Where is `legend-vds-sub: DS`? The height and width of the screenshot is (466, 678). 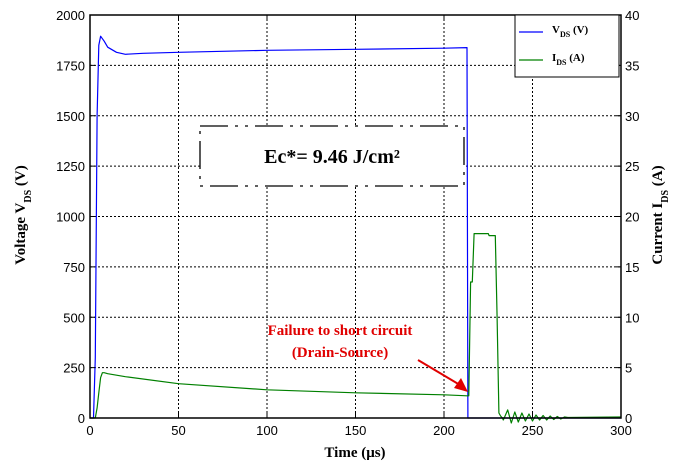 legend-vds-sub: DS is located at coordinates (565, 34).